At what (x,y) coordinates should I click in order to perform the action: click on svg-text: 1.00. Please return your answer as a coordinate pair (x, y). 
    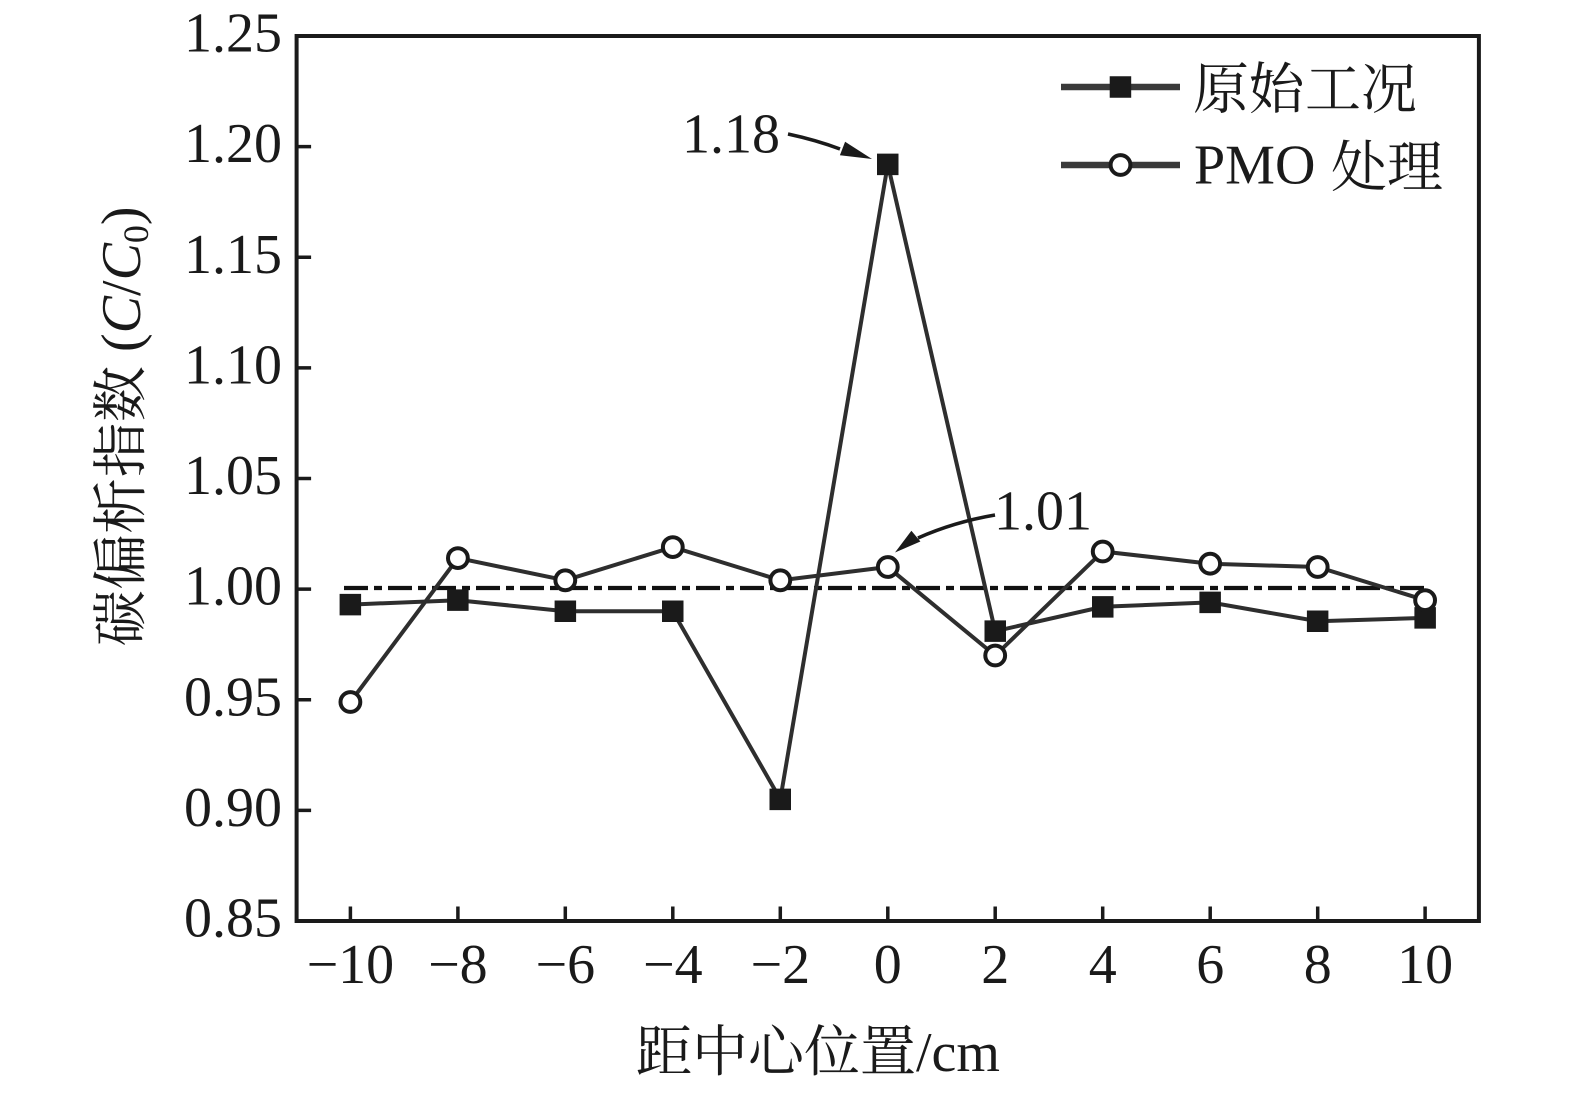
    Looking at the image, I should click on (233, 587).